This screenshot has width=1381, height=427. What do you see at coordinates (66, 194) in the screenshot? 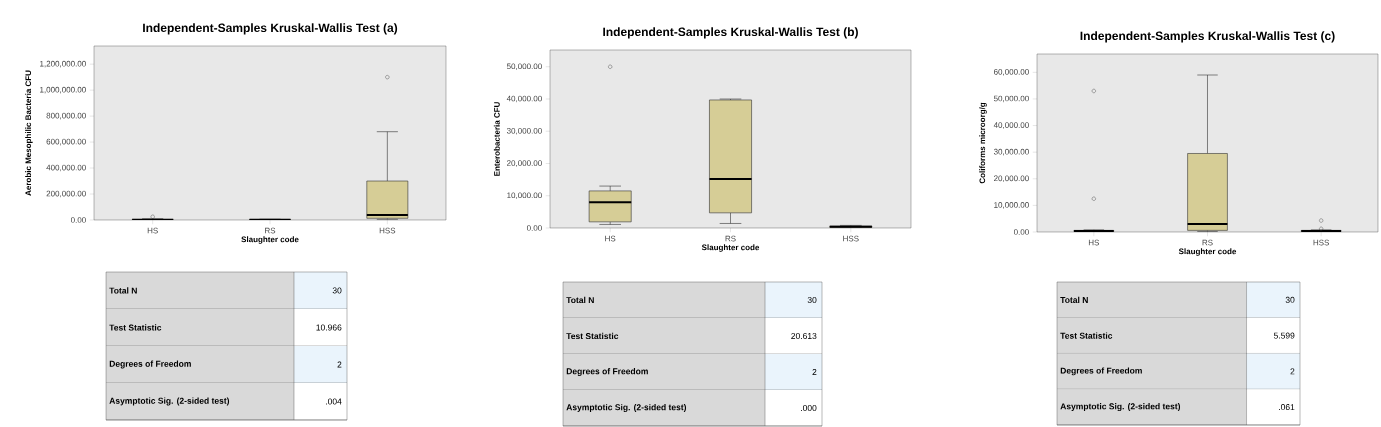
I see `y-tick-label: 200,000.00` at bounding box center [66, 194].